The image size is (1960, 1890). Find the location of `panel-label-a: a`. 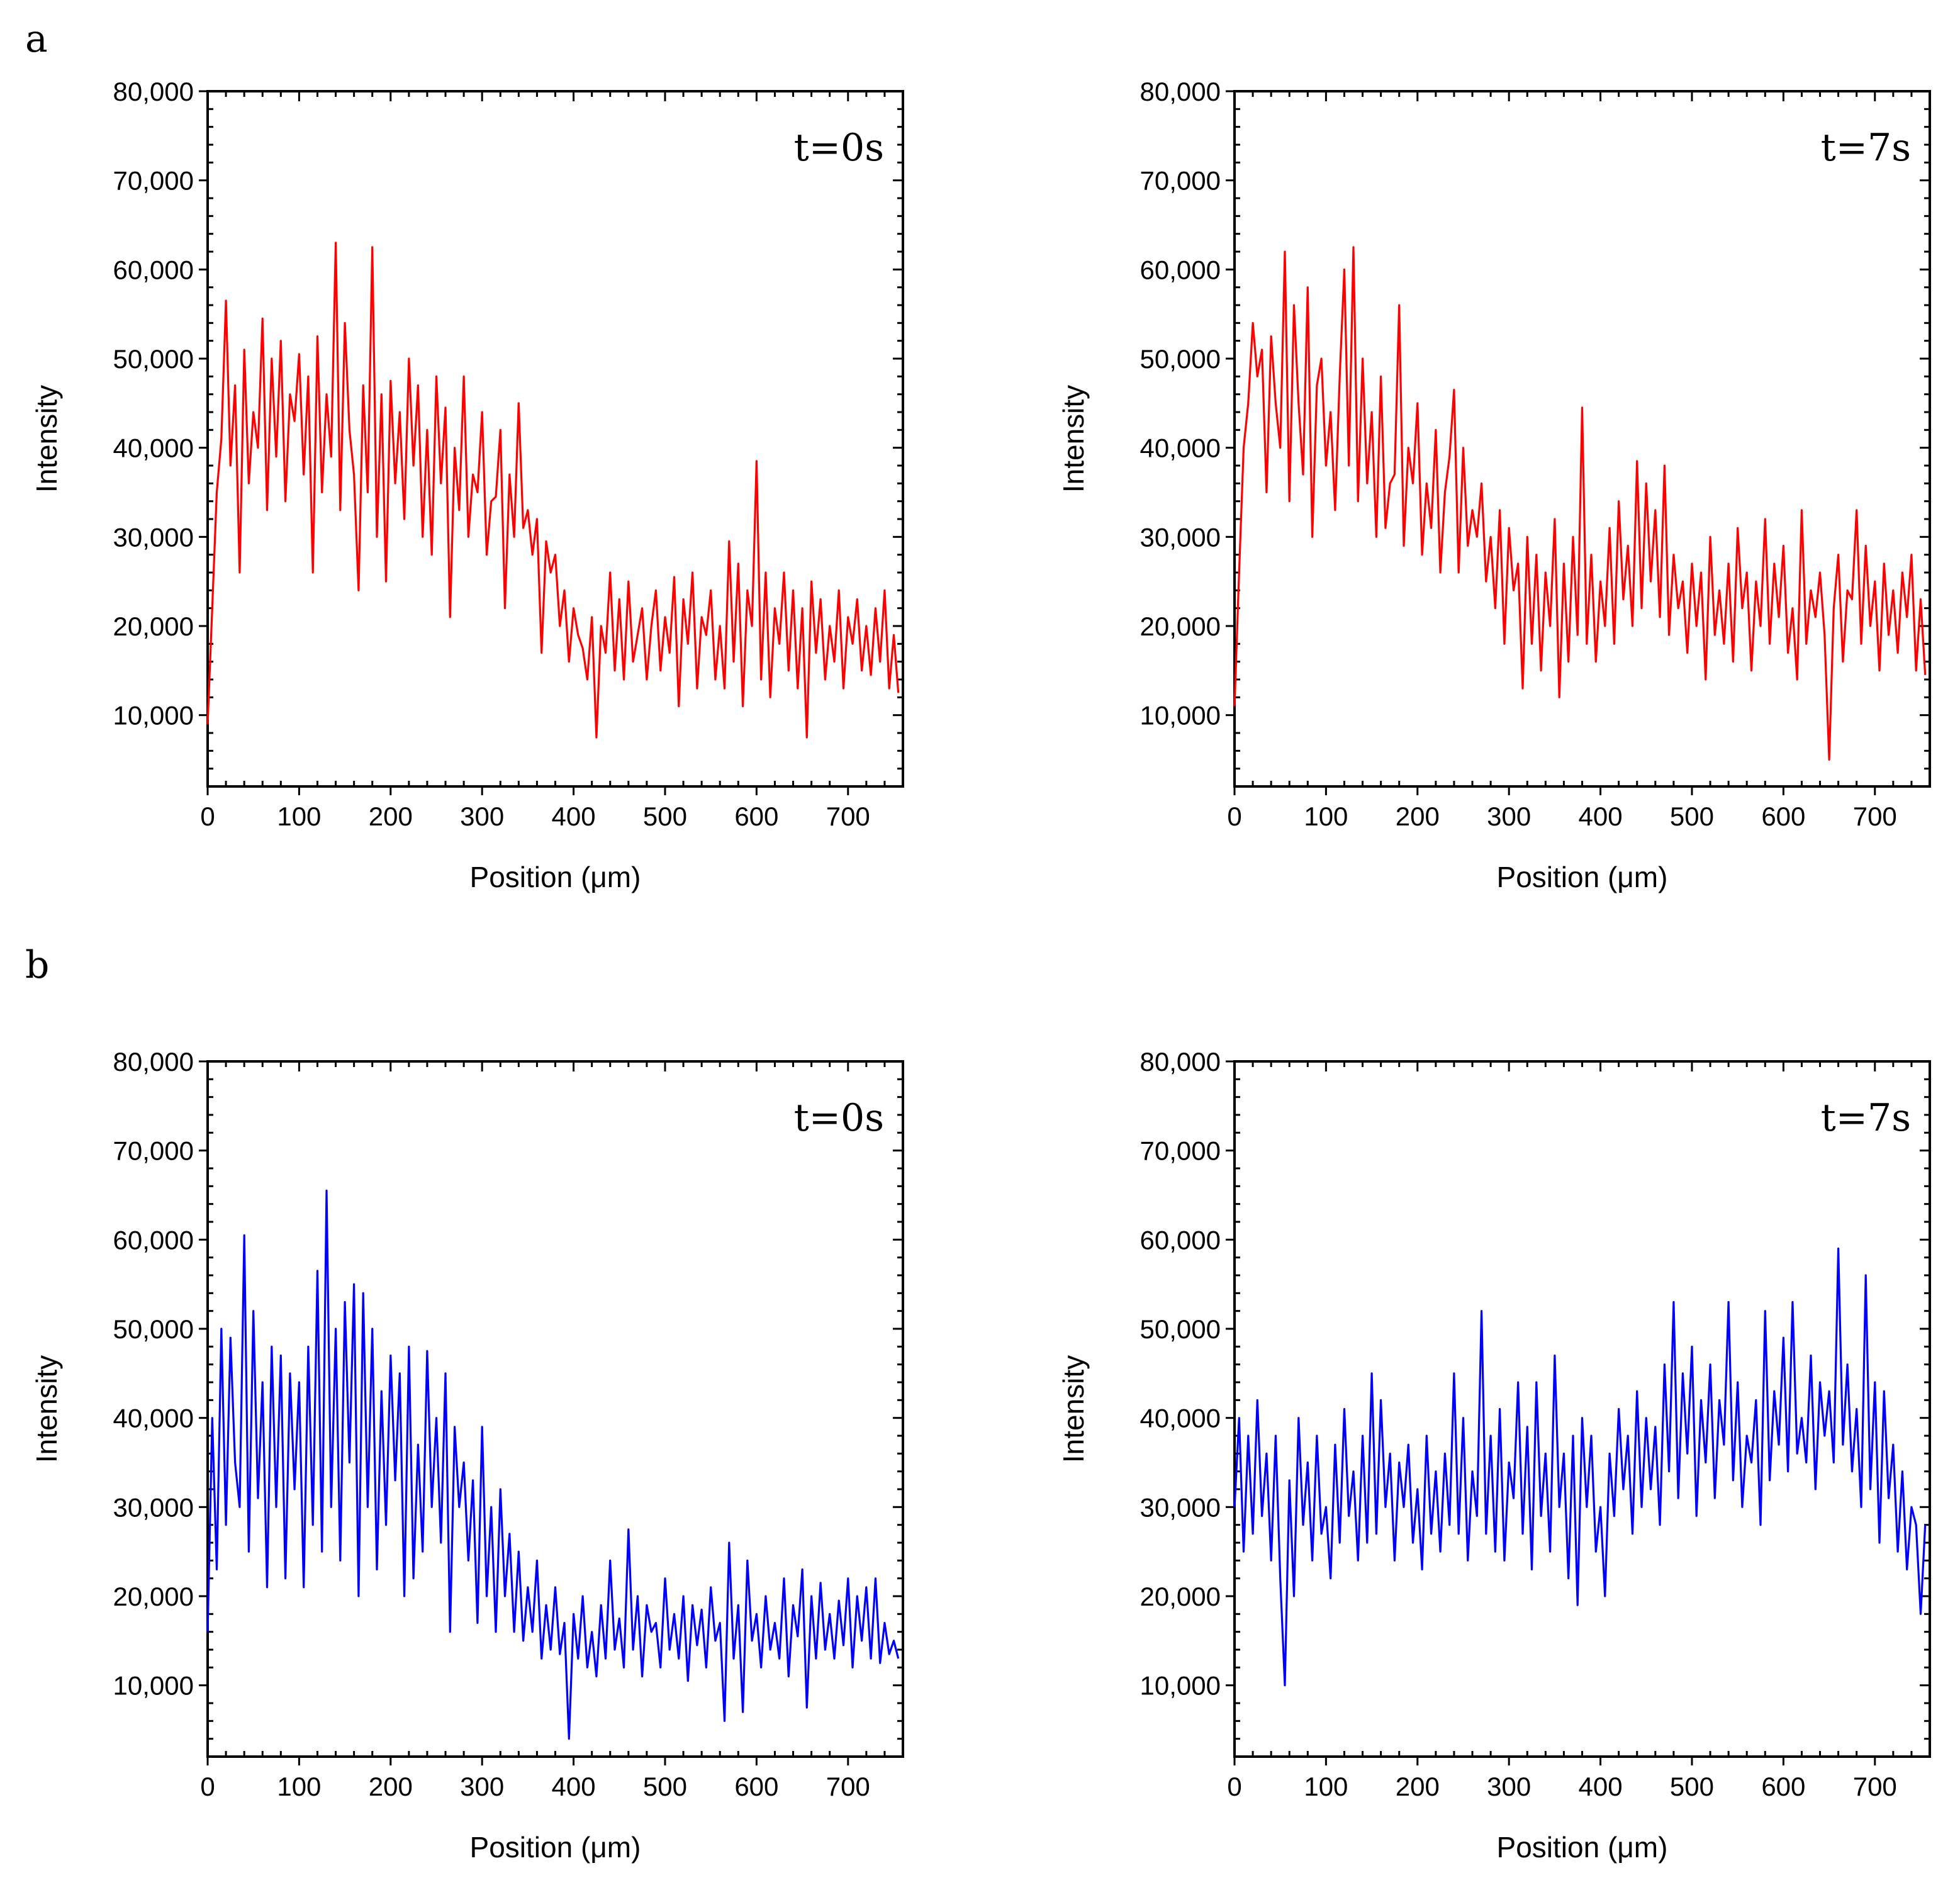

panel-label-a: a is located at coordinates (36, 39).